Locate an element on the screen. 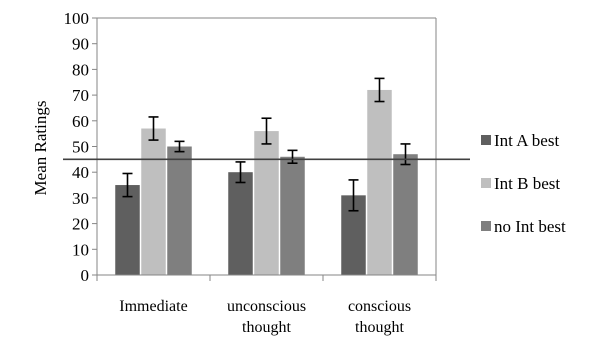  legend-label-1: Int A best is located at coordinates (526, 140).